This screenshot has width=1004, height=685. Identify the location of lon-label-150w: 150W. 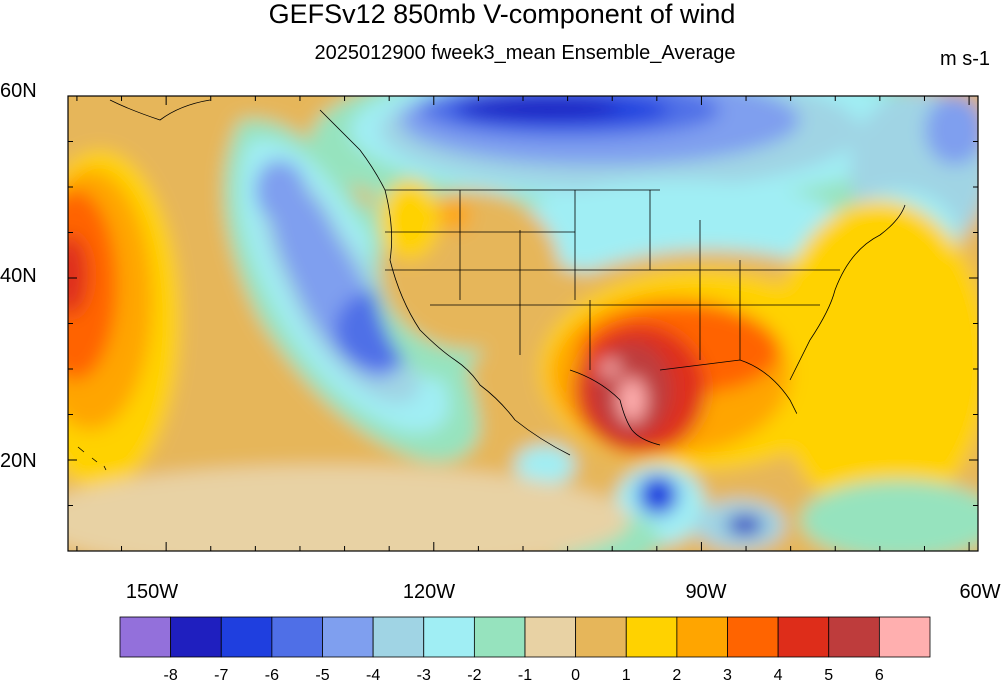
(152, 592).